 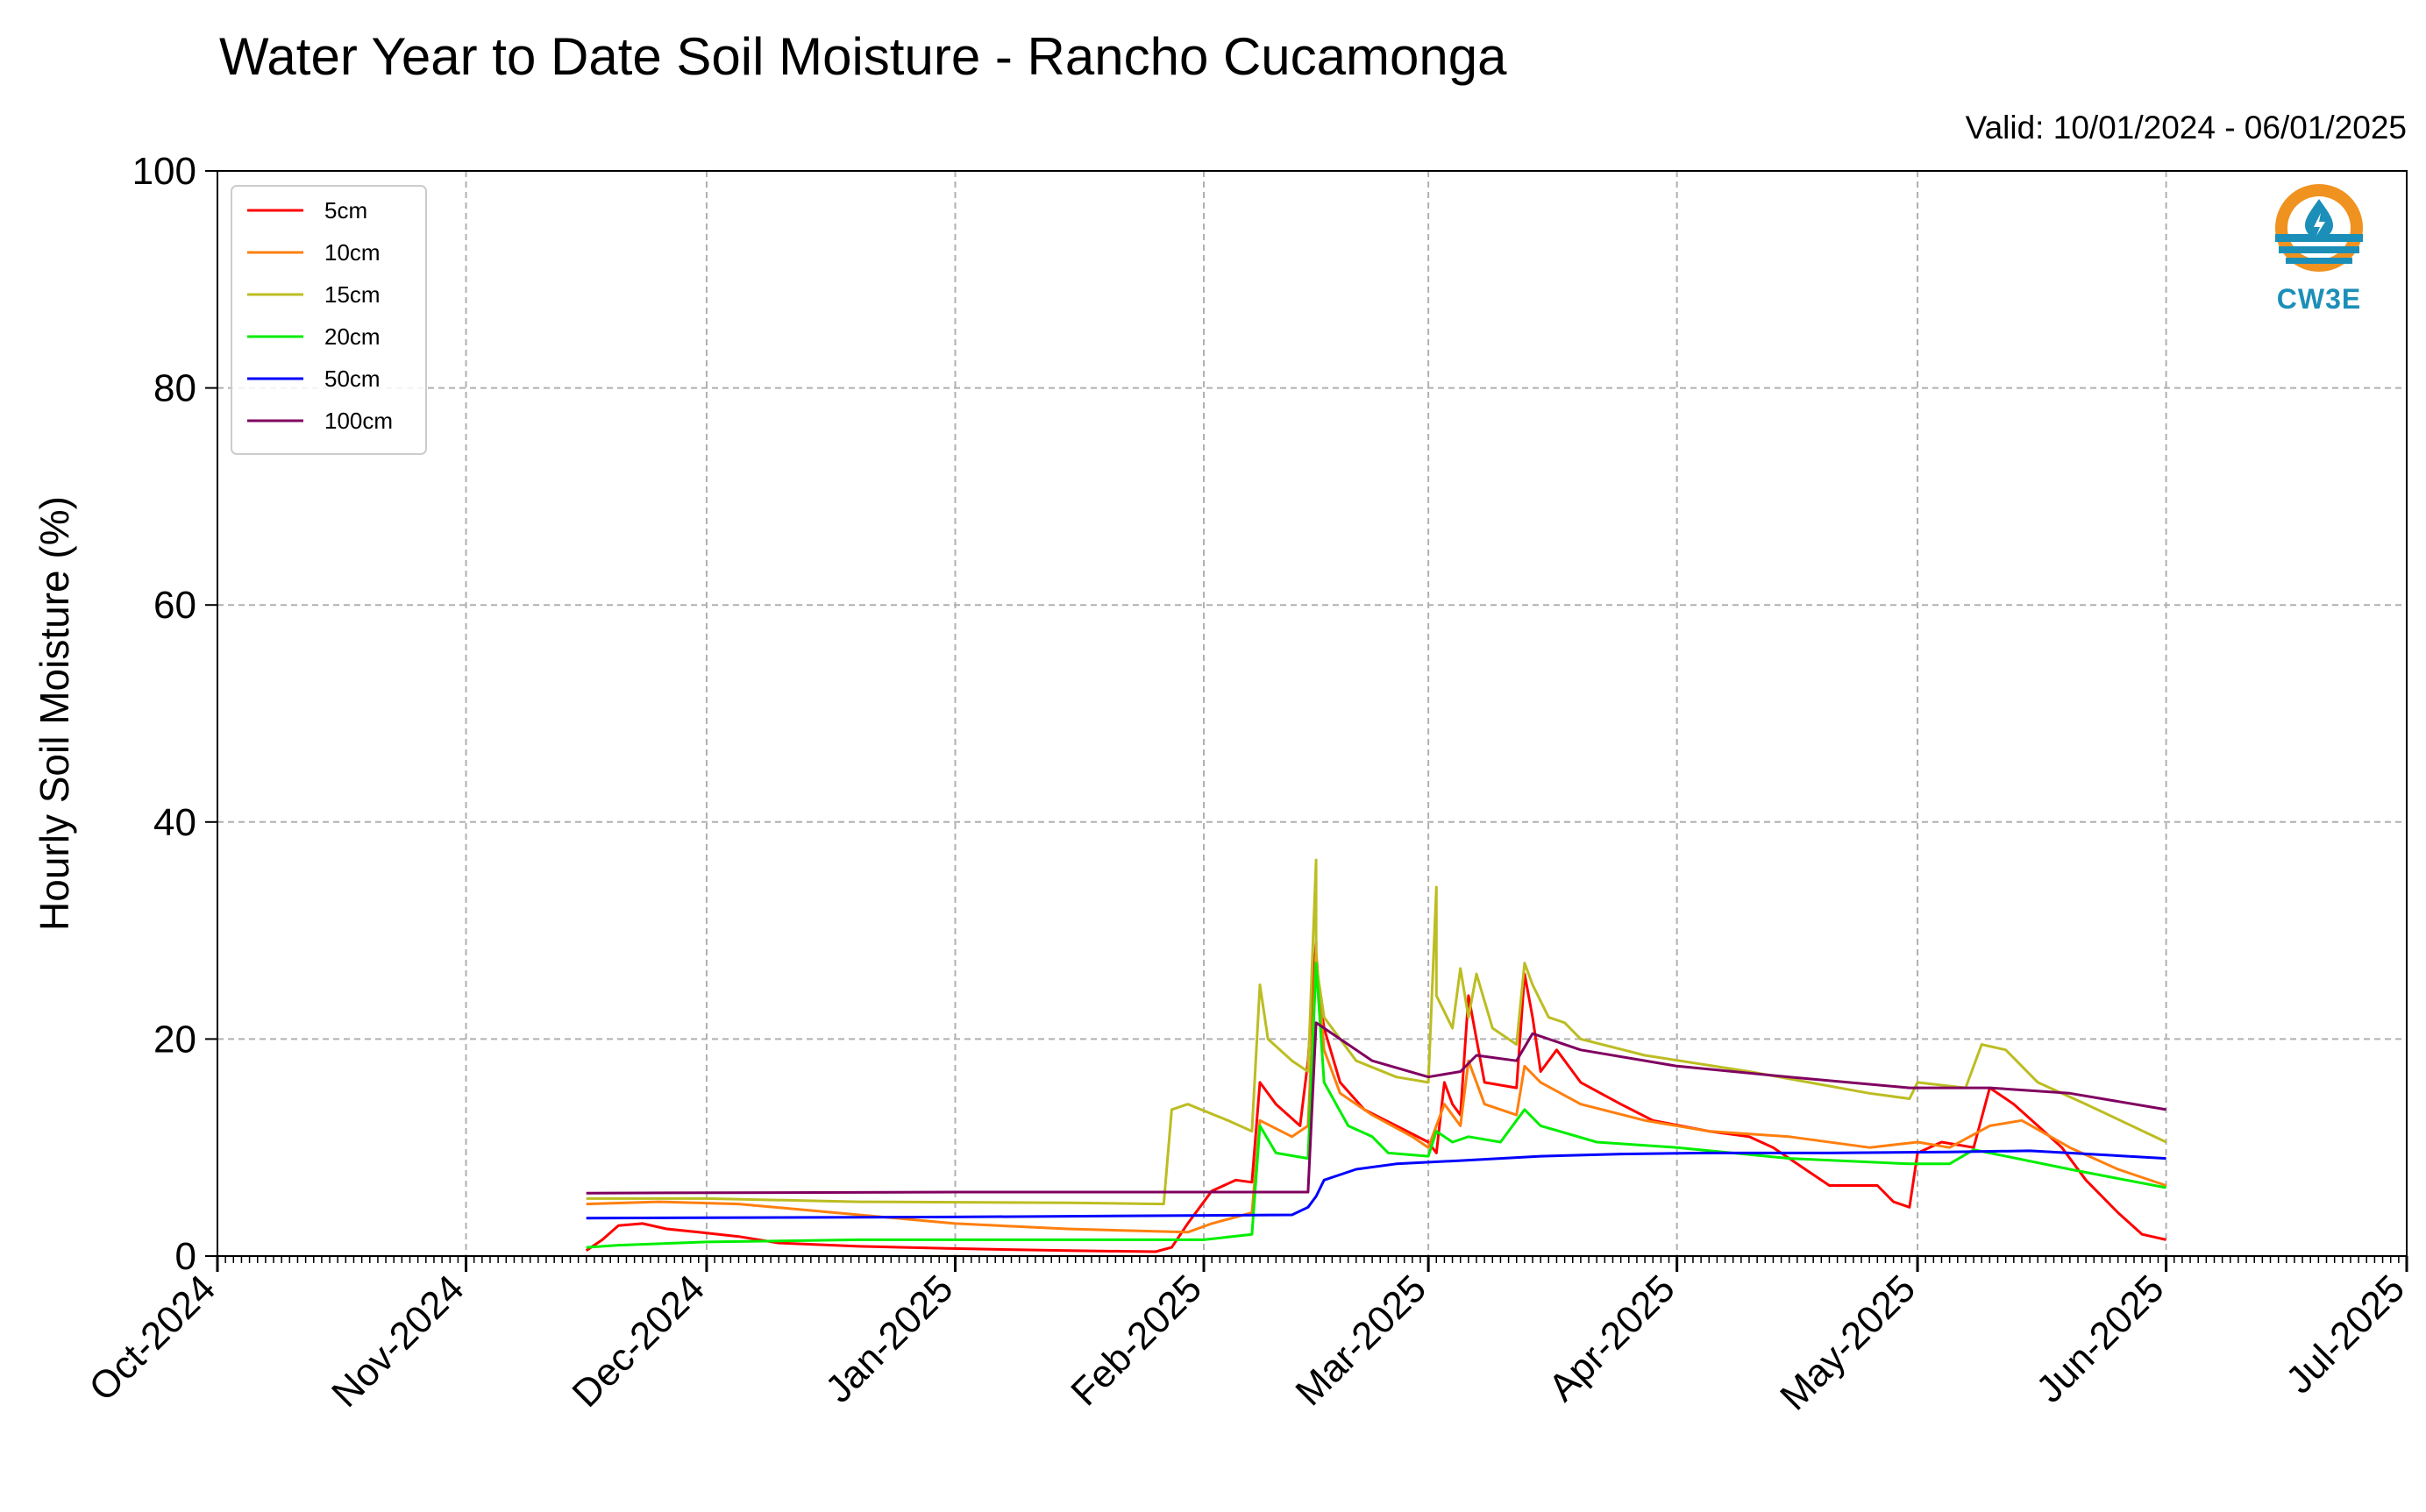 What do you see at coordinates (1848, 1342) in the screenshot?
I see `x-tick-label: May-2025` at bounding box center [1848, 1342].